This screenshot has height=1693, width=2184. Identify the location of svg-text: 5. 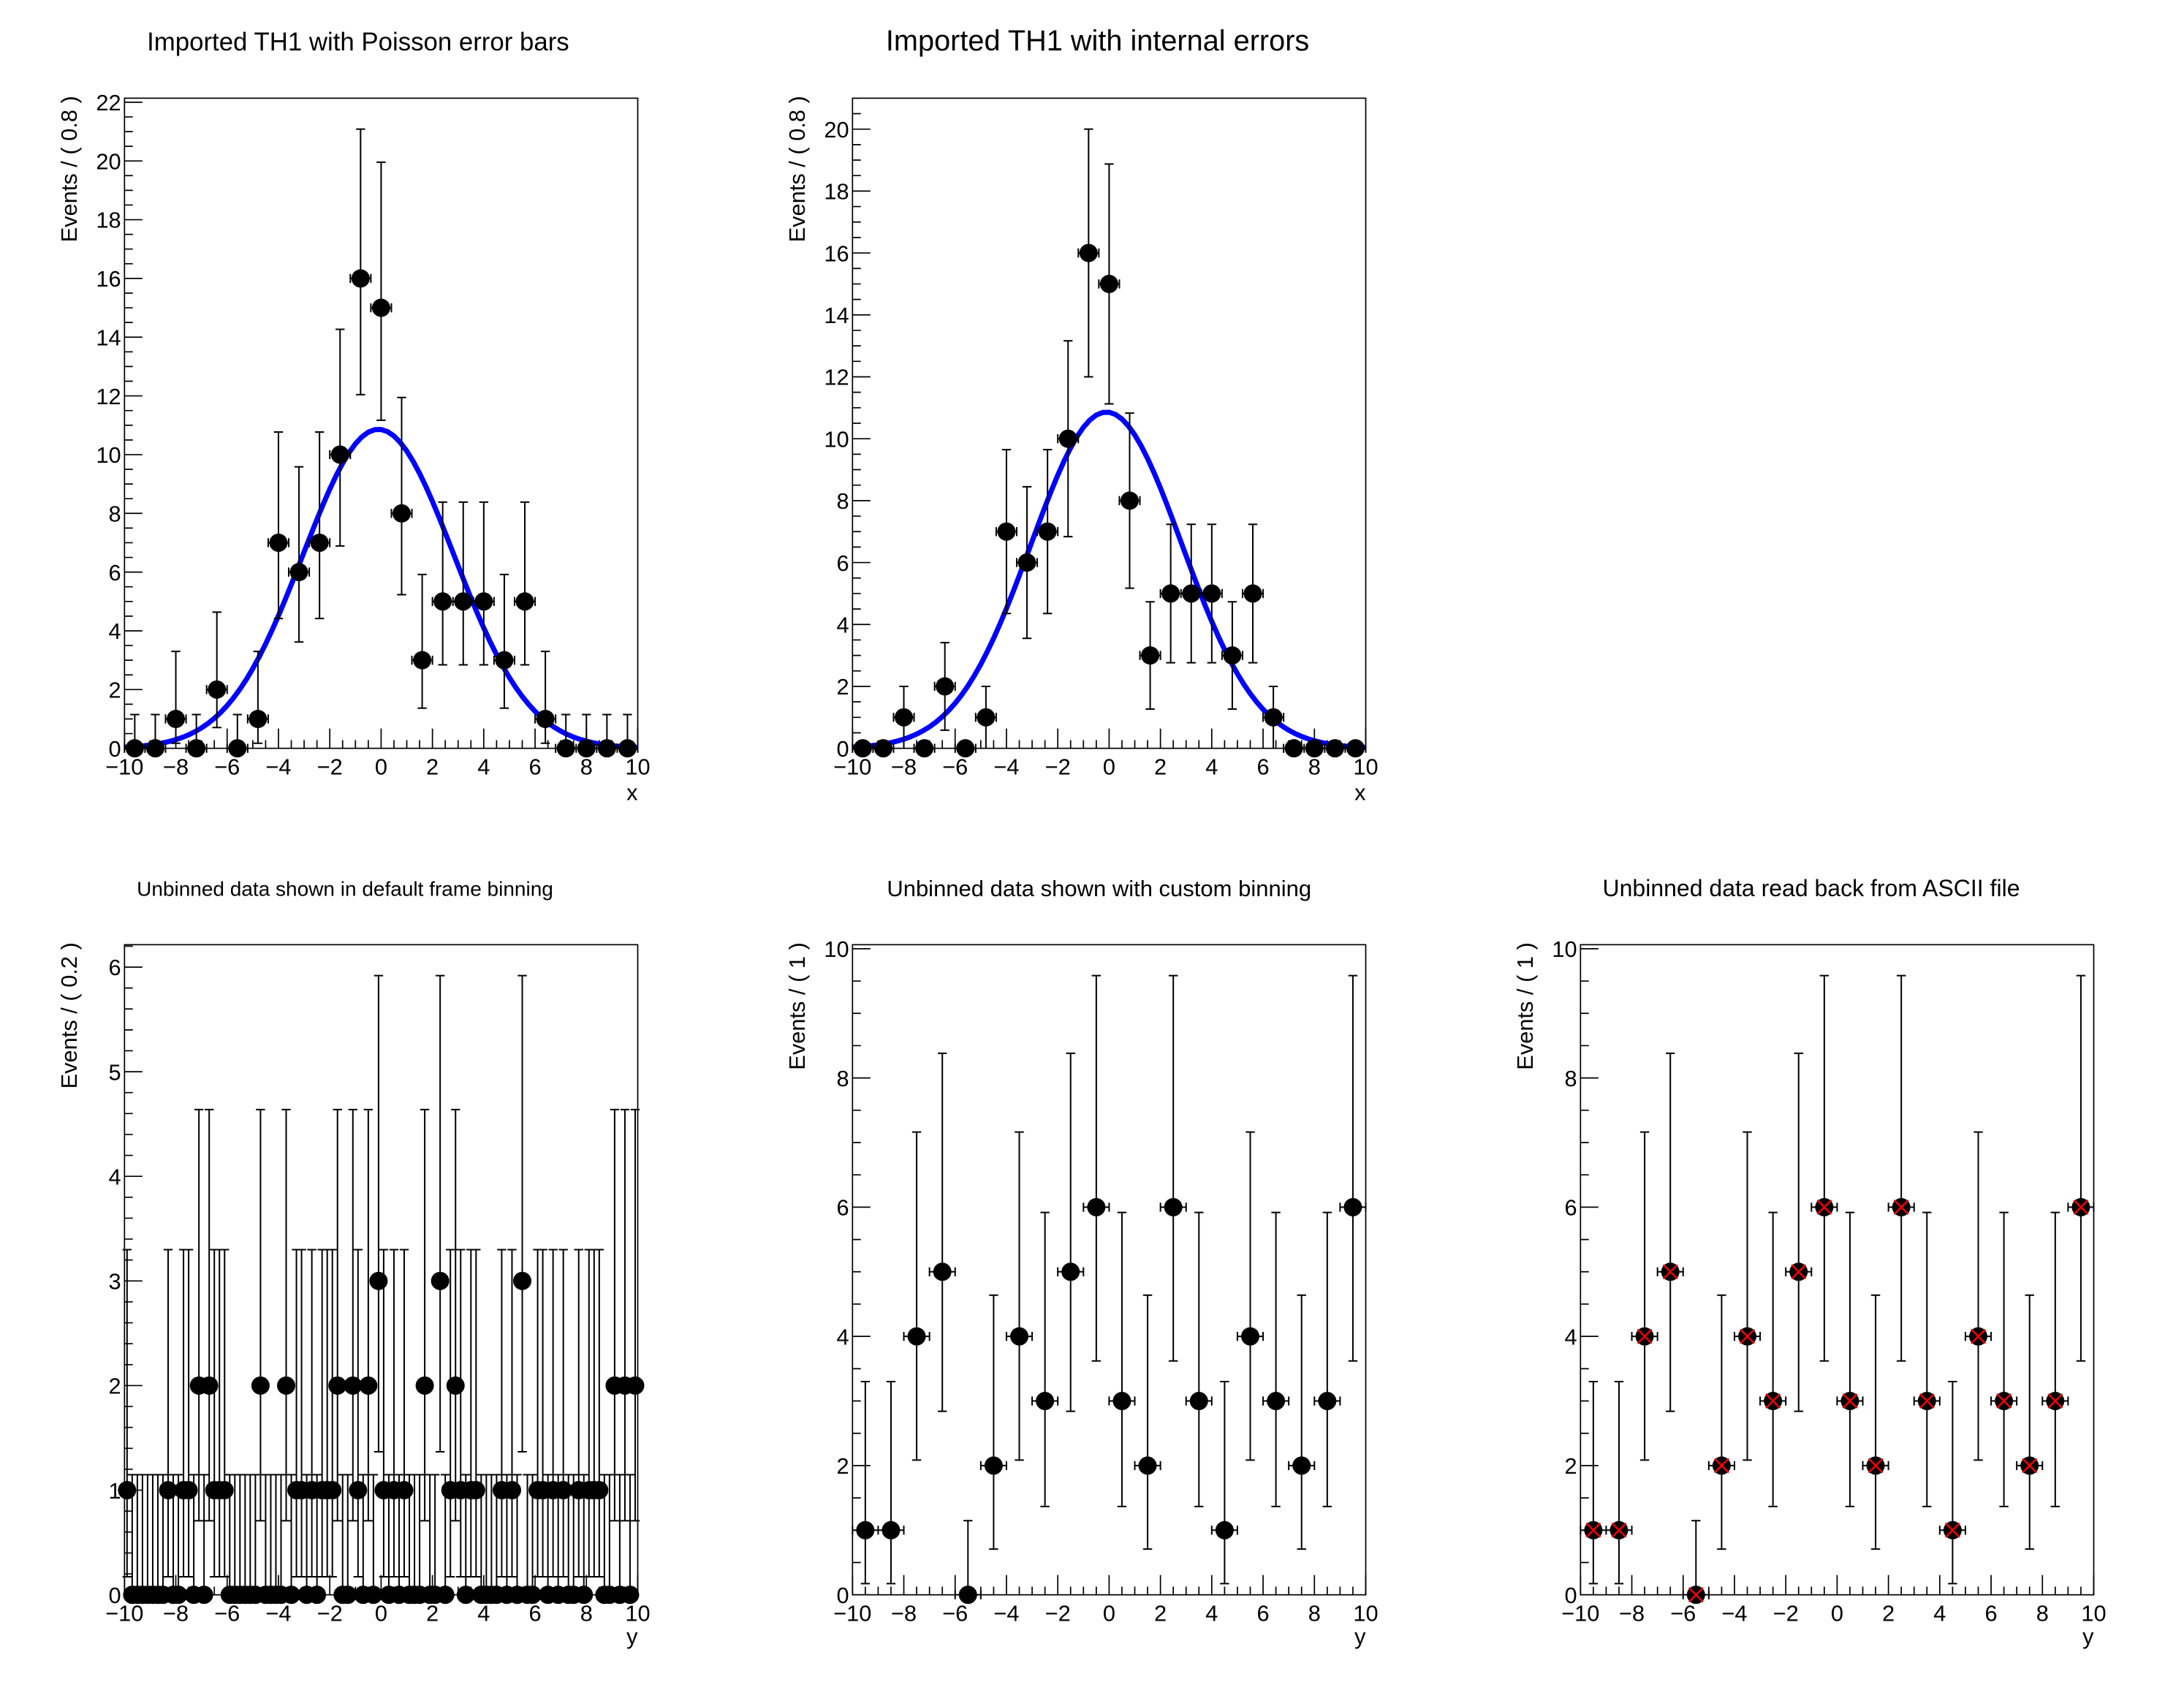
(114, 1072).